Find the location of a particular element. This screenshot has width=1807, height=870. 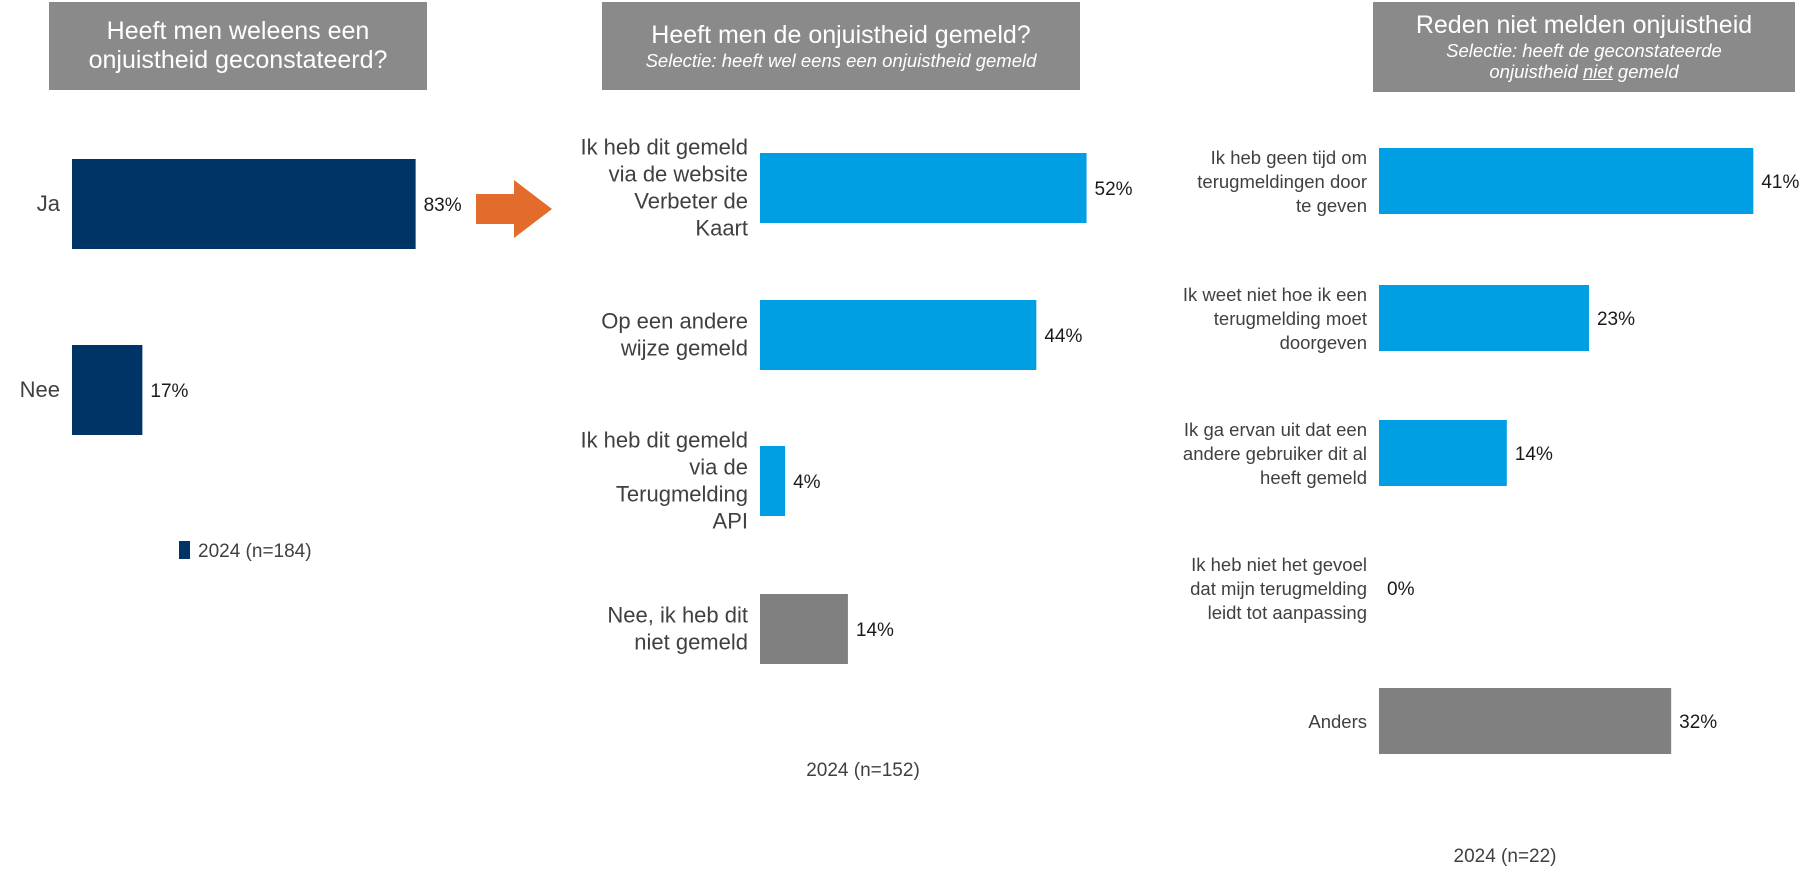

value-label: 0% is located at coordinates (1401, 589).